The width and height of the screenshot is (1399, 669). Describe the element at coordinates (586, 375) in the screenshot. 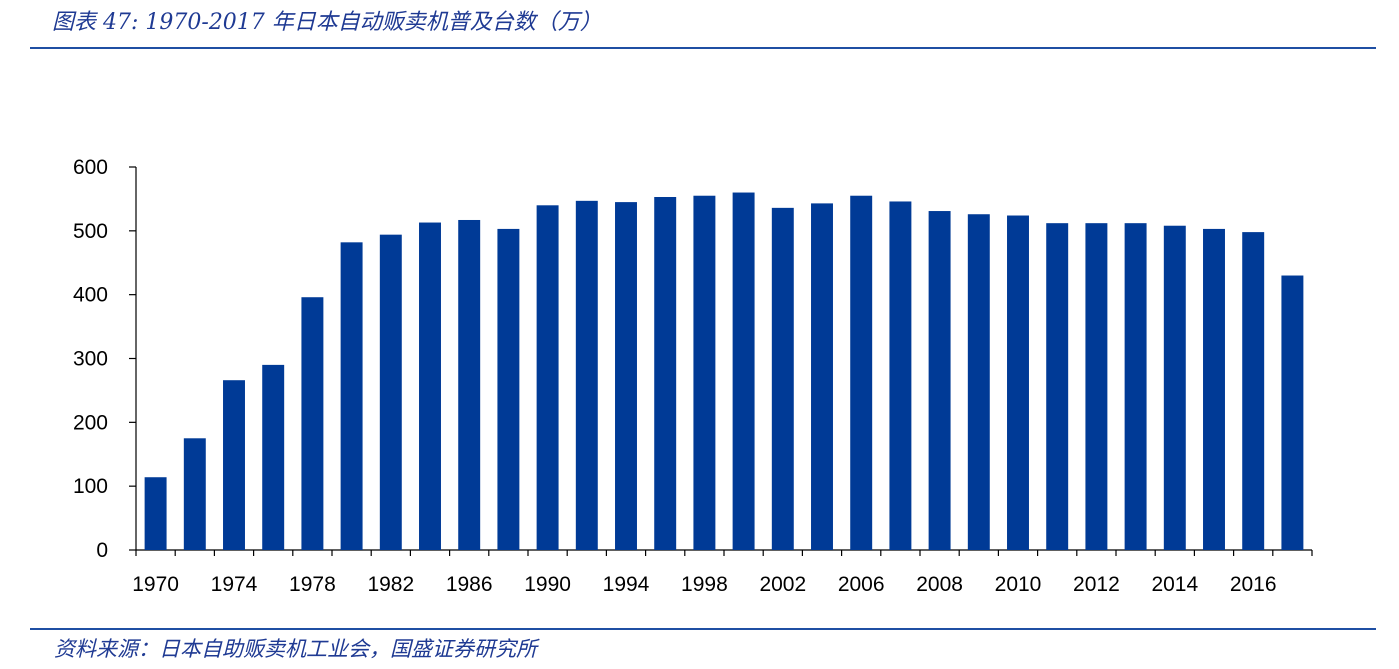

I see `bar-1992` at that location.